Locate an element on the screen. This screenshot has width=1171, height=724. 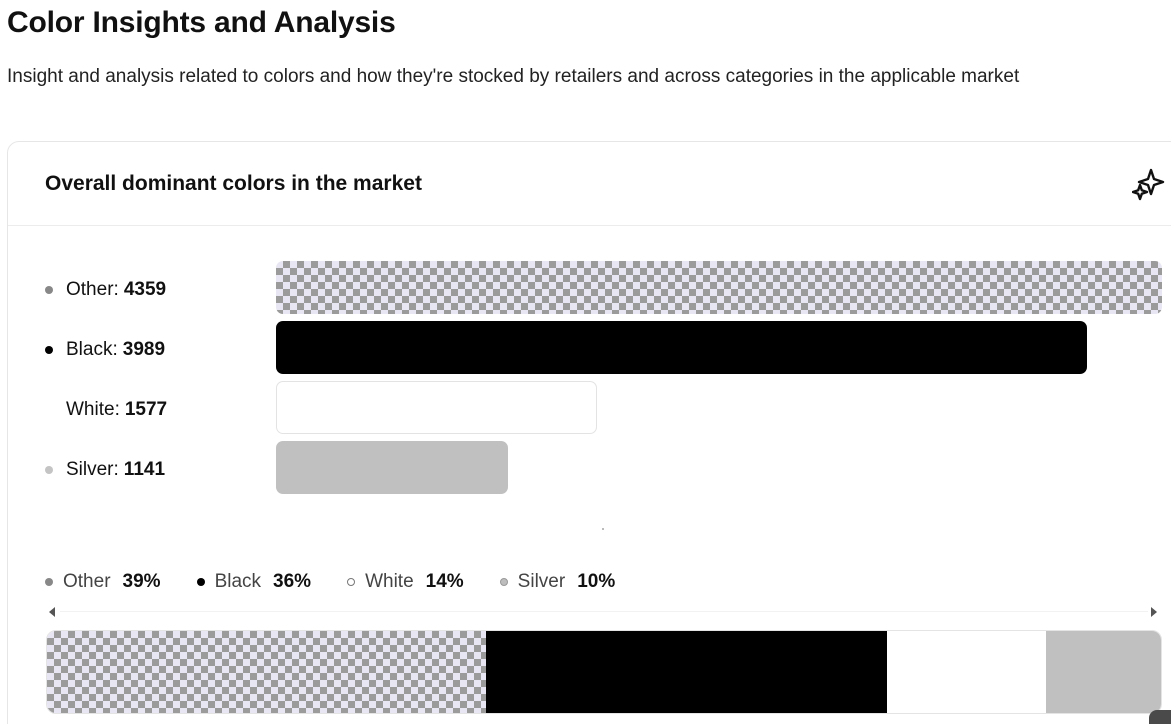
bar-white is located at coordinates (436, 407).